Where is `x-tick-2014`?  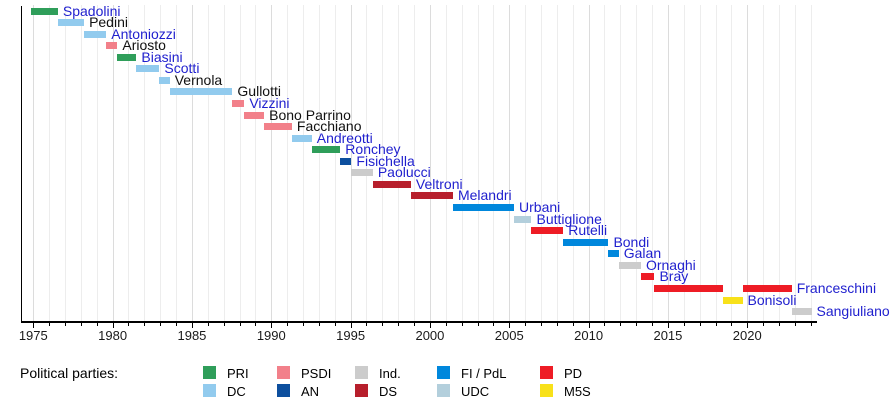
x-tick-2014 is located at coordinates (653, 324).